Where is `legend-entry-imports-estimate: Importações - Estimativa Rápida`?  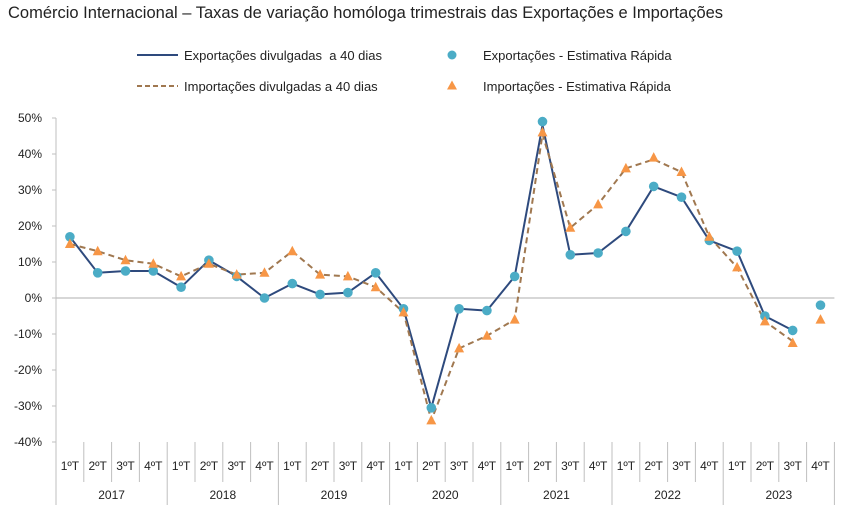 legend-entry-imports-estimate: Importações - Estimativa Rápida is located at coordinates (559, 86).